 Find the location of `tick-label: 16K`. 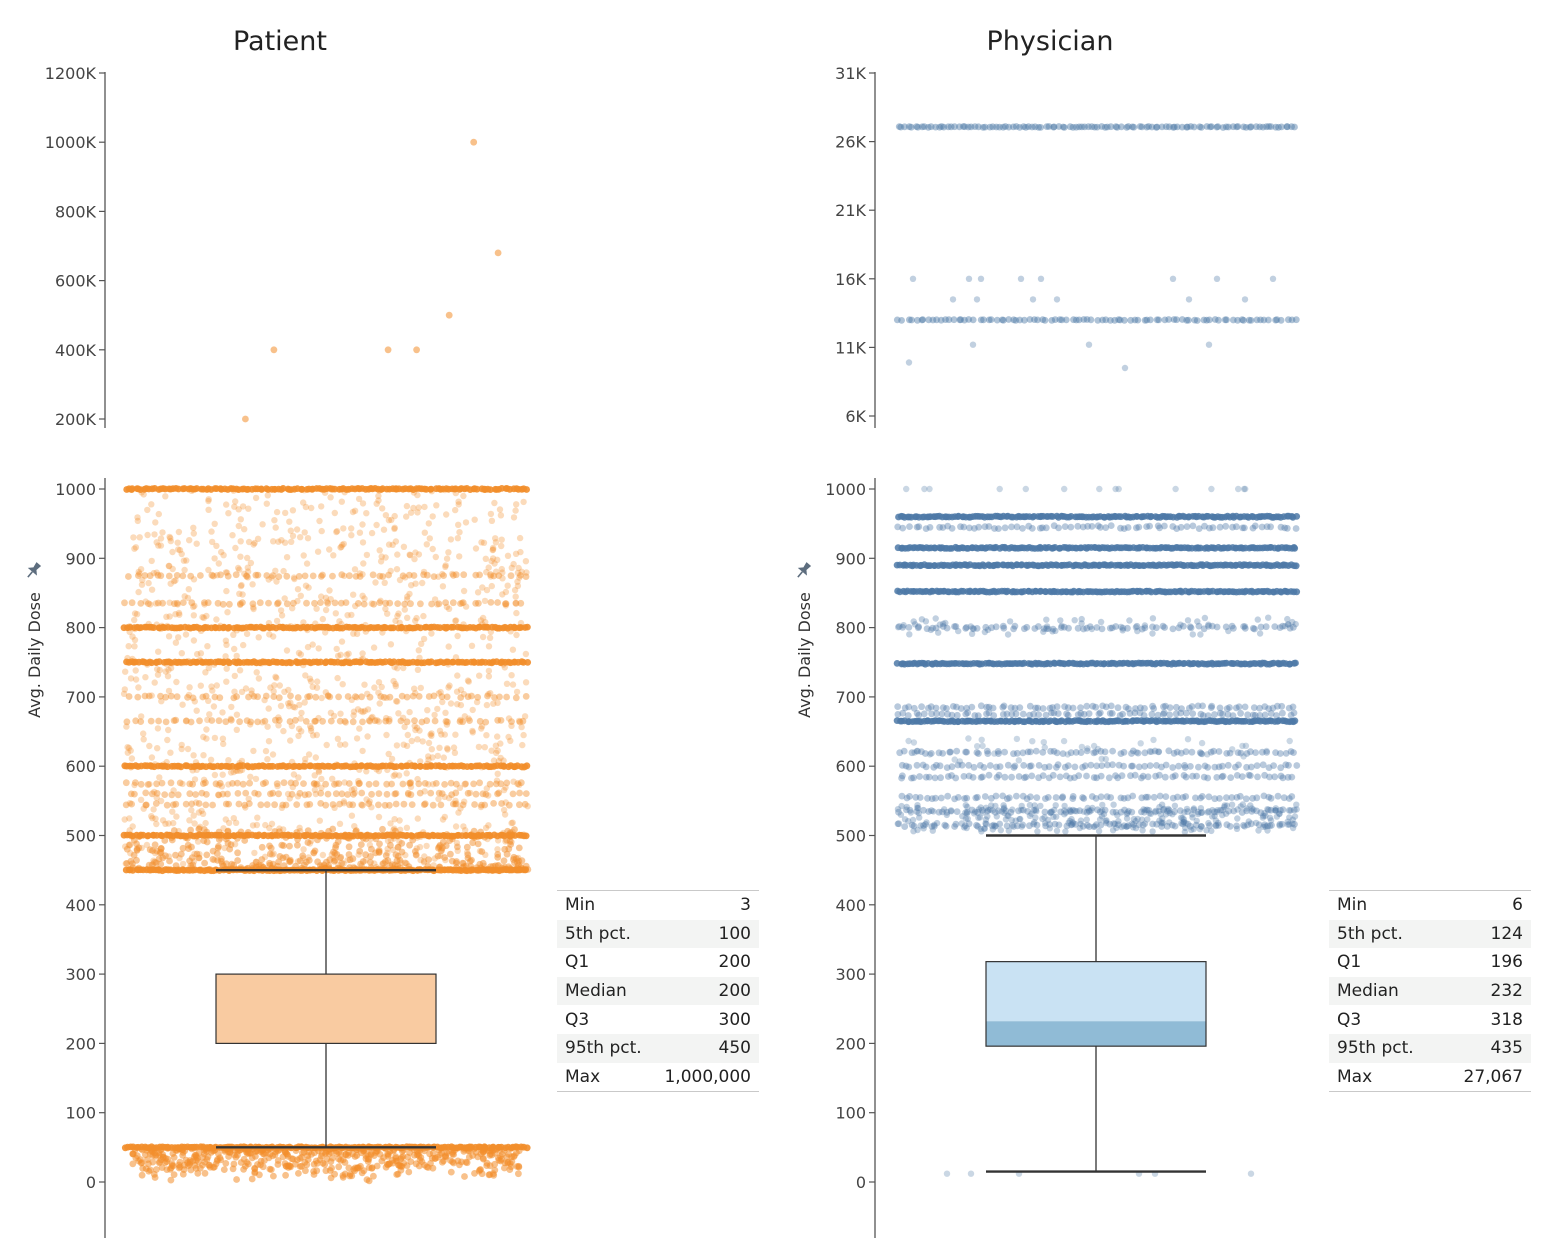

tick-label: 16K is located at coordinates (850, 279).